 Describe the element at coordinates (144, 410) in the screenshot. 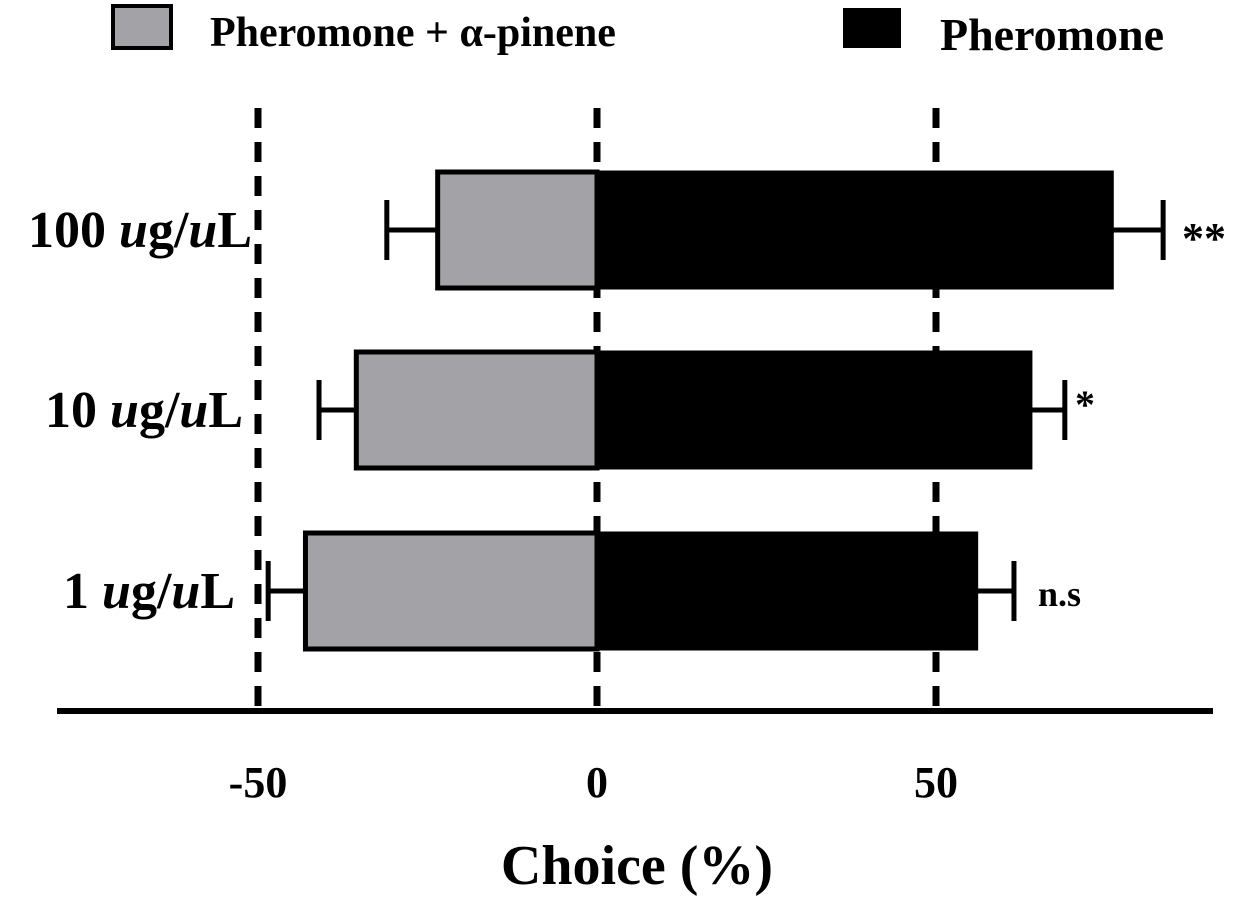

I see `category-label: 10 ug/uL` at that location.